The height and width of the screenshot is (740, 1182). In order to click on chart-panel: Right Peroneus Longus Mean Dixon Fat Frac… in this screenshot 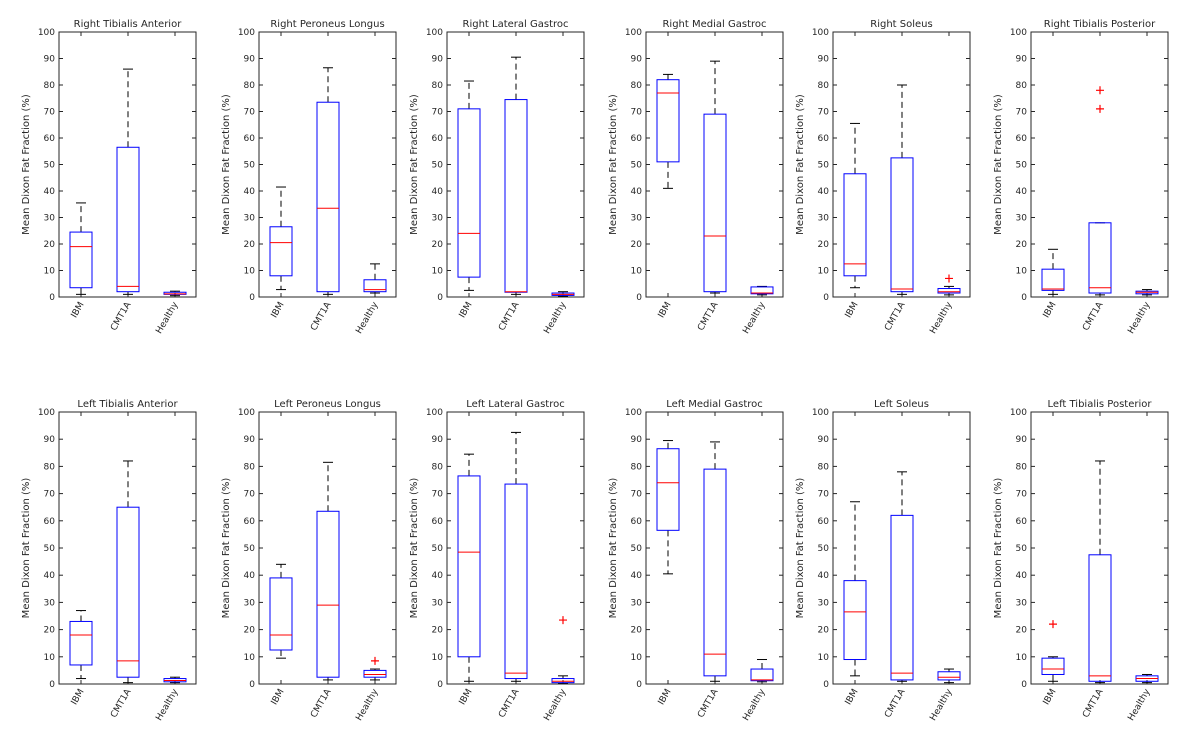, I will do `click(309, 177)`.